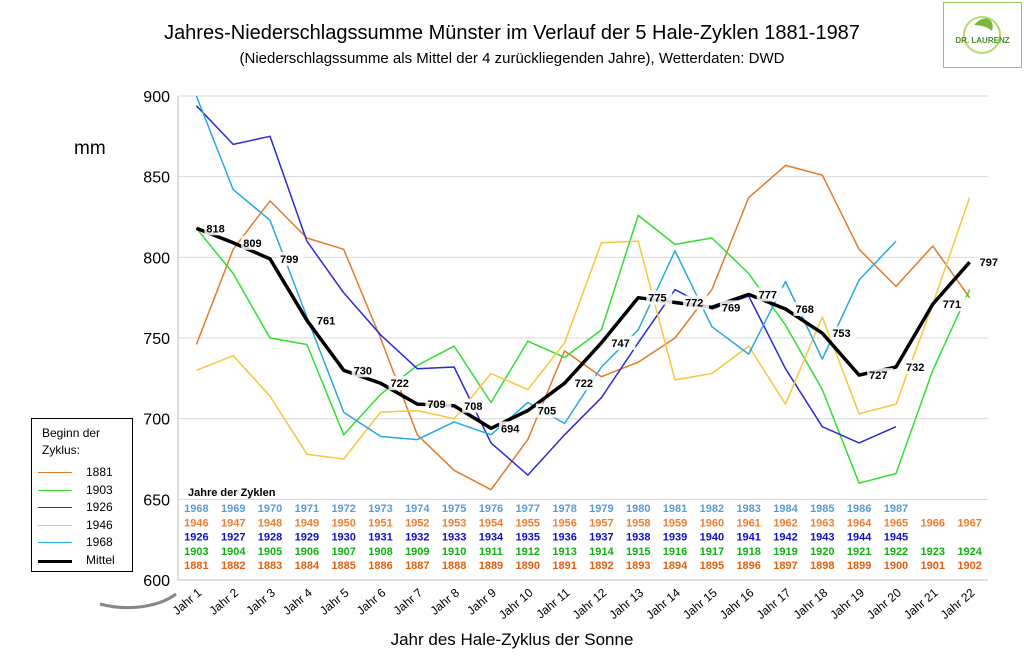  Describe the element at coordinates (491, 538) in the screenshot. I see `year-table-cell: 1934` at that location.